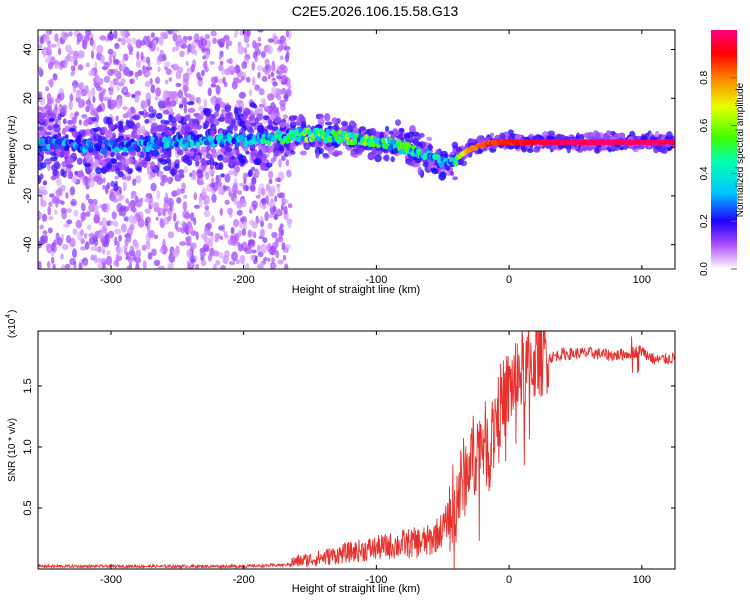 This screenshot has height=600, width=750. What do you see at coordinates (642, 280) in the screenshot?
I see `spectrogram-x-tick-label: 100` at bounding box center [642, 280].